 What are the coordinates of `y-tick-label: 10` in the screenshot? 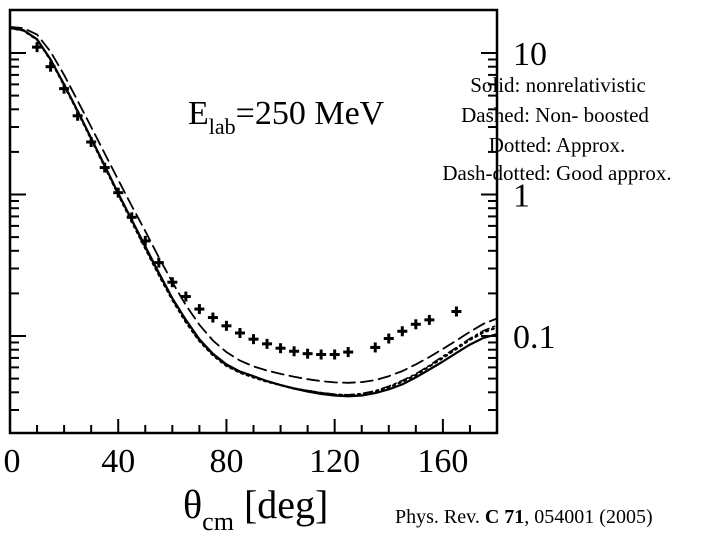 It's located at (530, 54).